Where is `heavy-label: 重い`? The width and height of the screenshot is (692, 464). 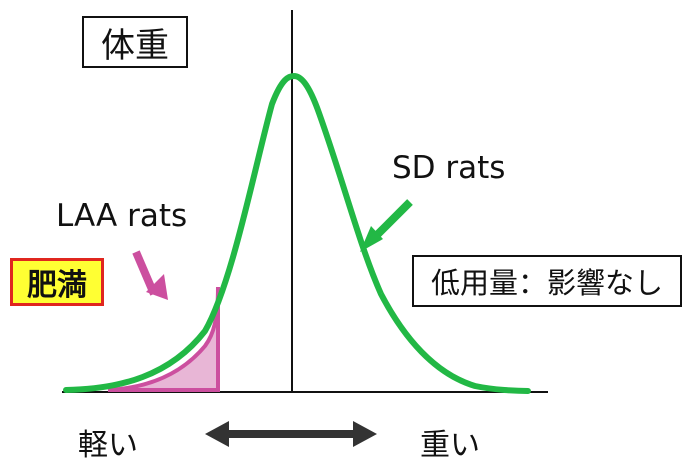
heavy-label: 重い is located at coordinates (450, 445).